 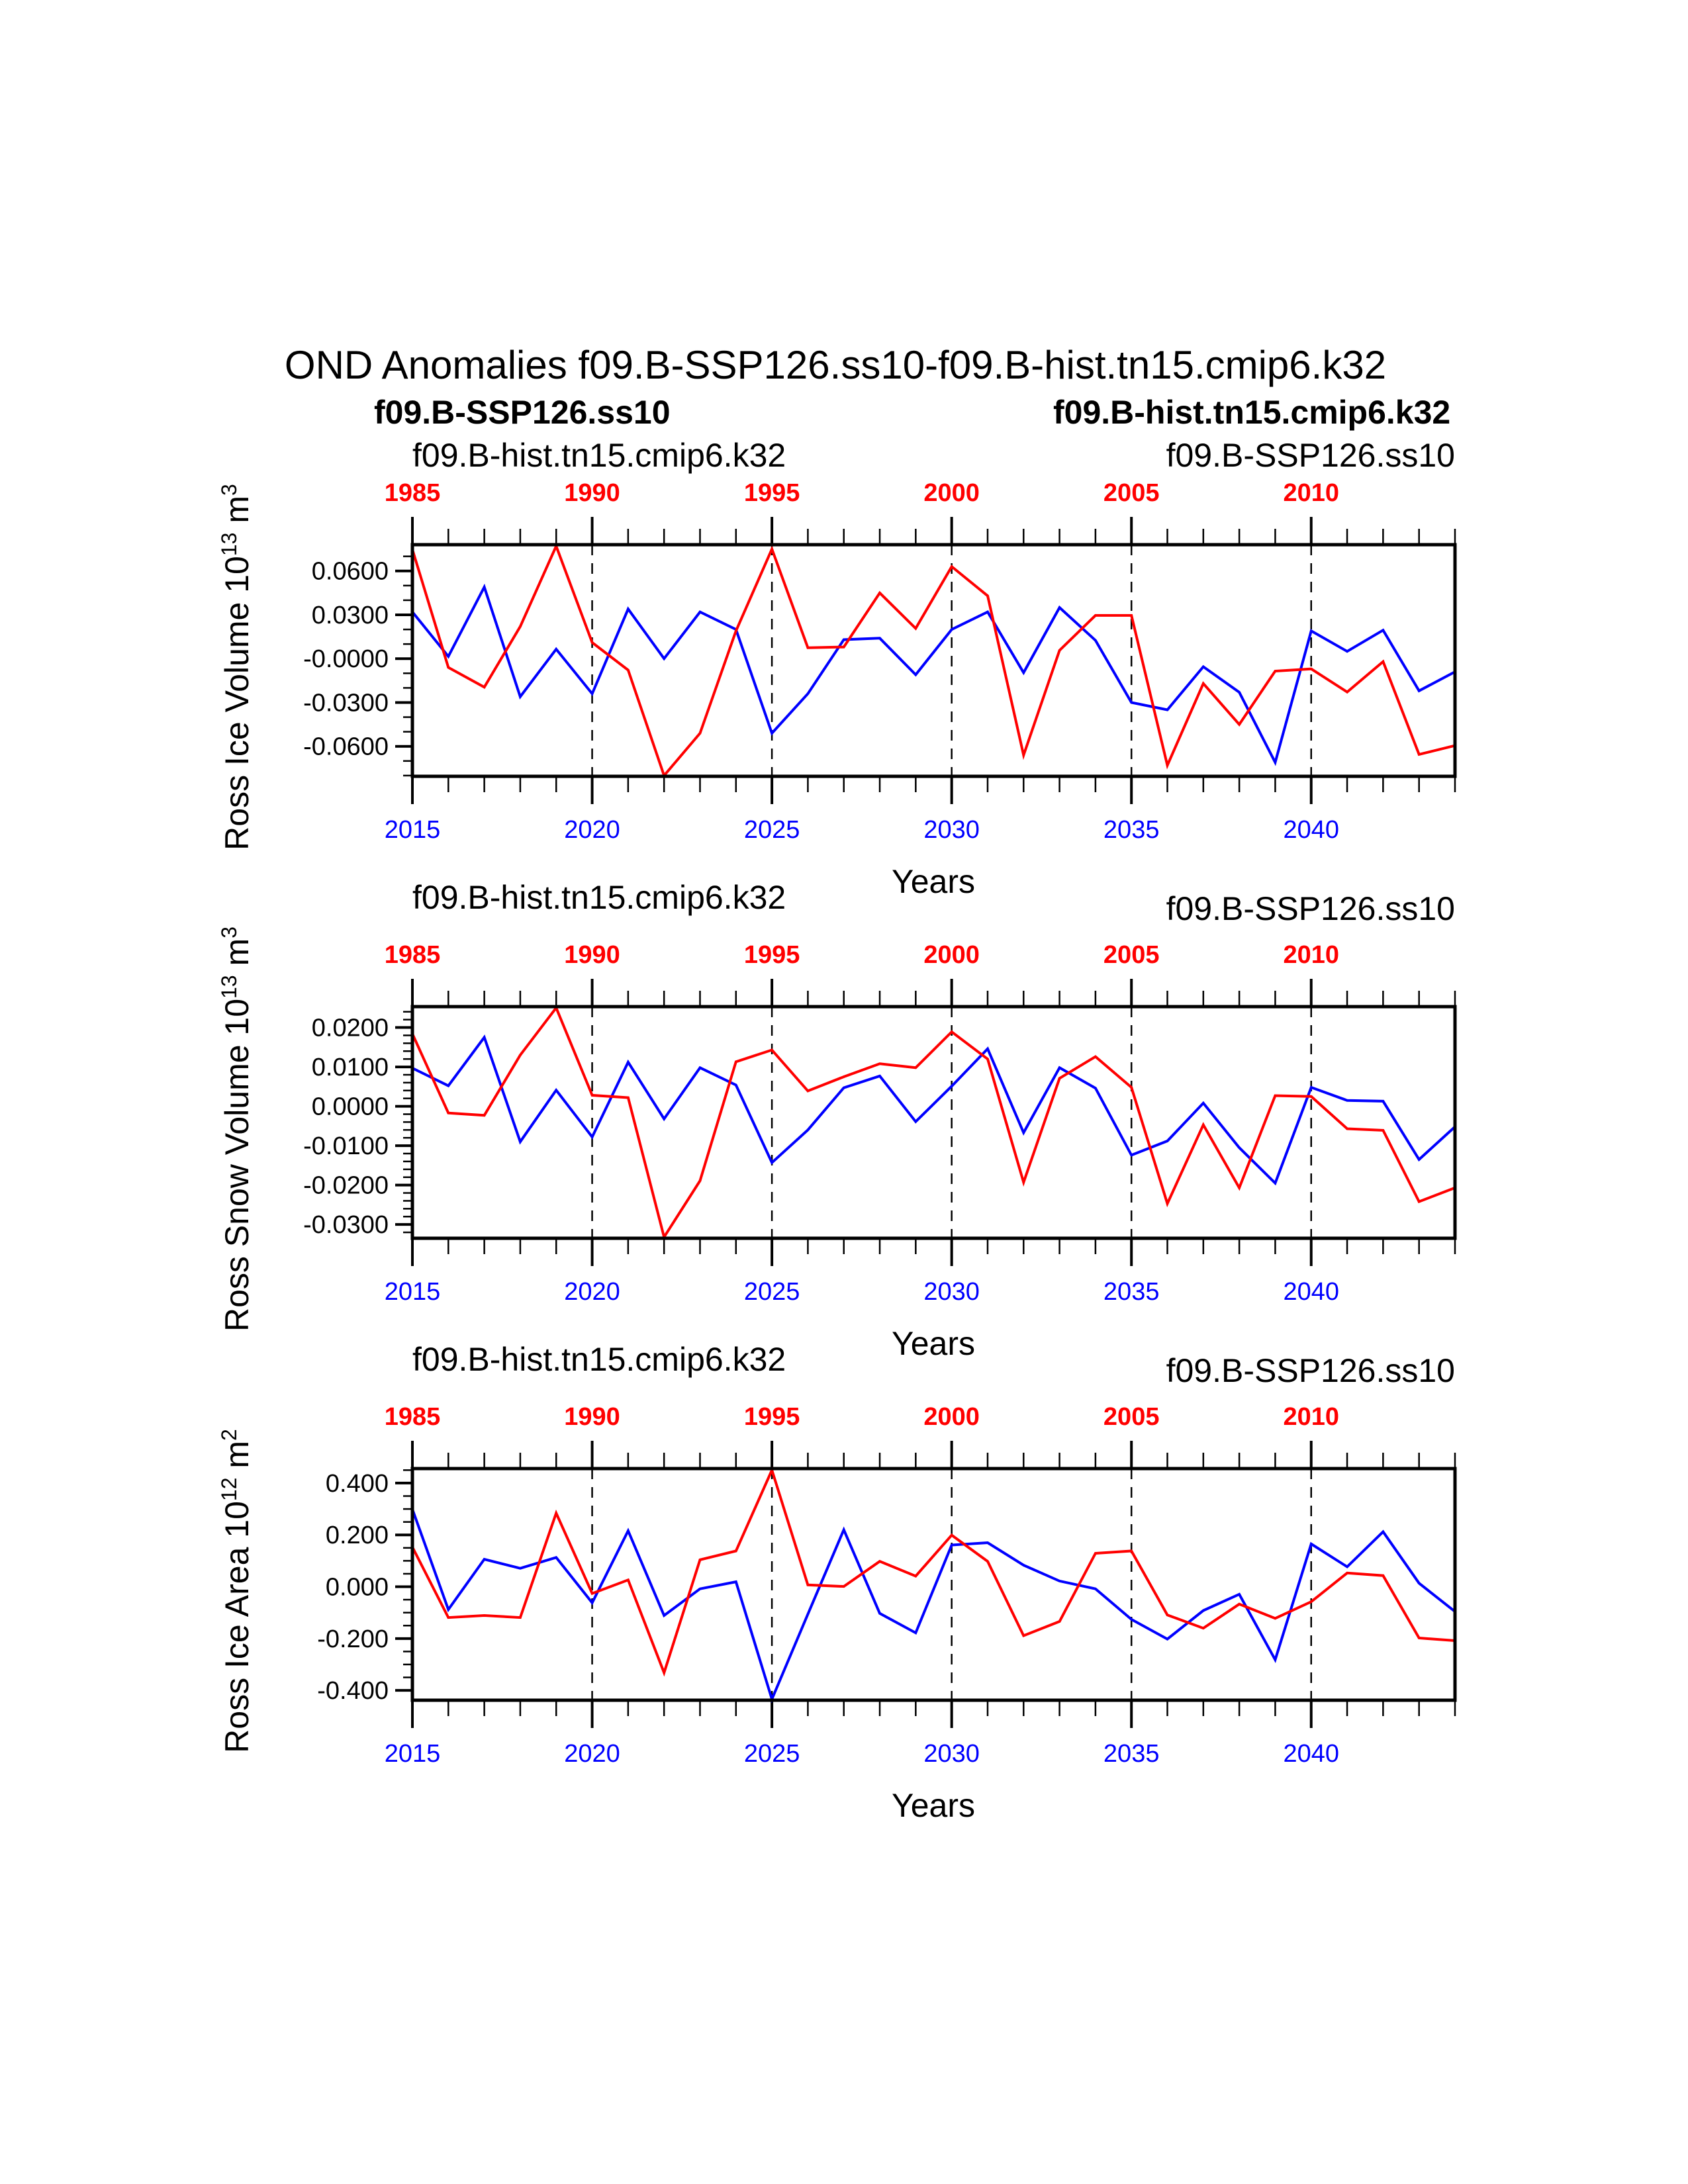 I want to click on y-tick-label: -0.200, so click(x=353, y=1639).